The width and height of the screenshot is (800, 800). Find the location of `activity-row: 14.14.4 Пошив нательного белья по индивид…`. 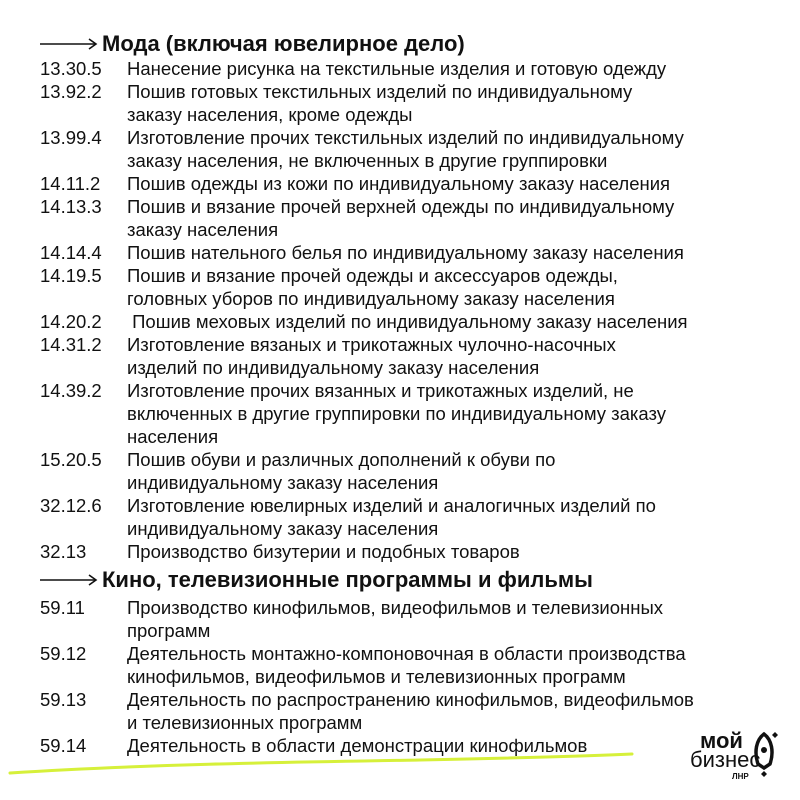

activity-row: 14.14.4 Пошив нательного белья по индивид… is located at coordinates (420, 252).